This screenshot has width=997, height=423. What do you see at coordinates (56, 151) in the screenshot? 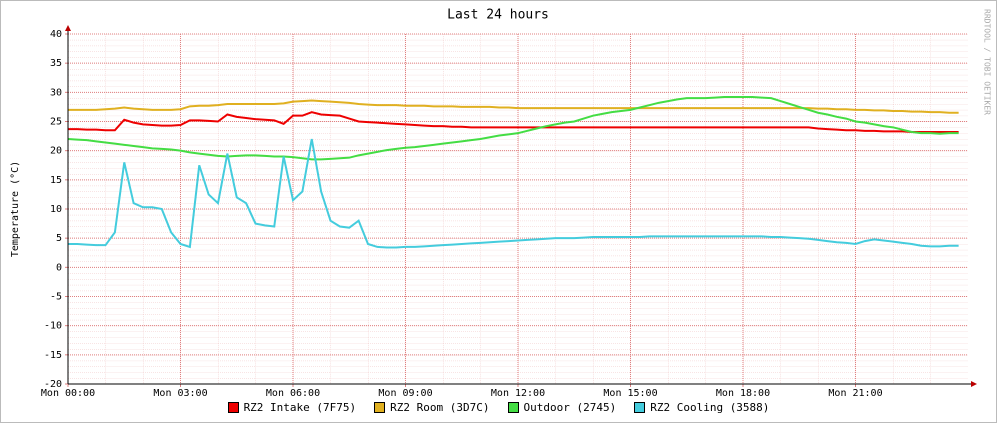
I see `y-tick-label: 20` at bounding box center [56, 151].